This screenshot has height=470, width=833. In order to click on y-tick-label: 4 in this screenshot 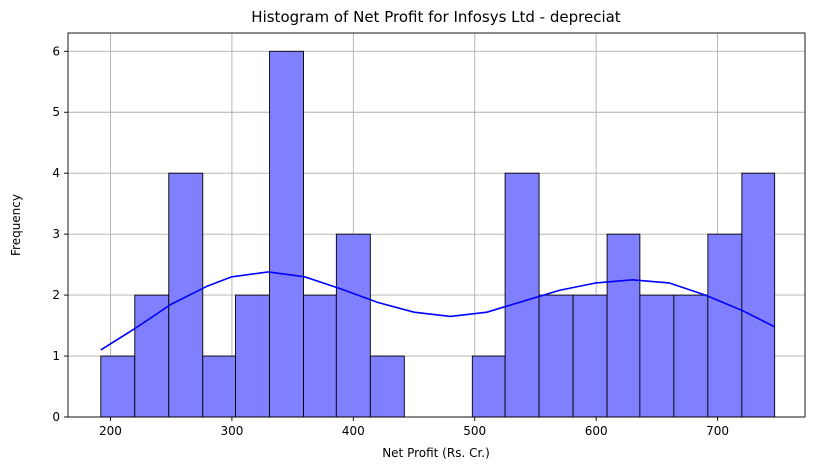, I will do `click(56, 173)`.